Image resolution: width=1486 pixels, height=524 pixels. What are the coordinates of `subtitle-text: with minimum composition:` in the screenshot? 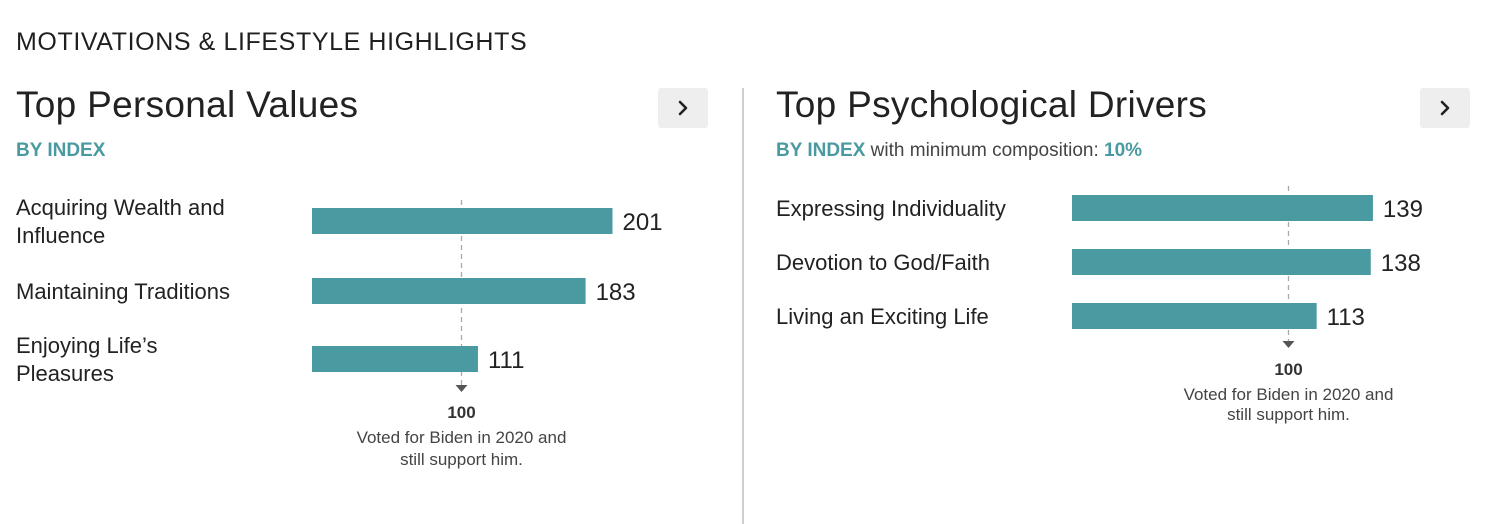 It's located at (985, 150).